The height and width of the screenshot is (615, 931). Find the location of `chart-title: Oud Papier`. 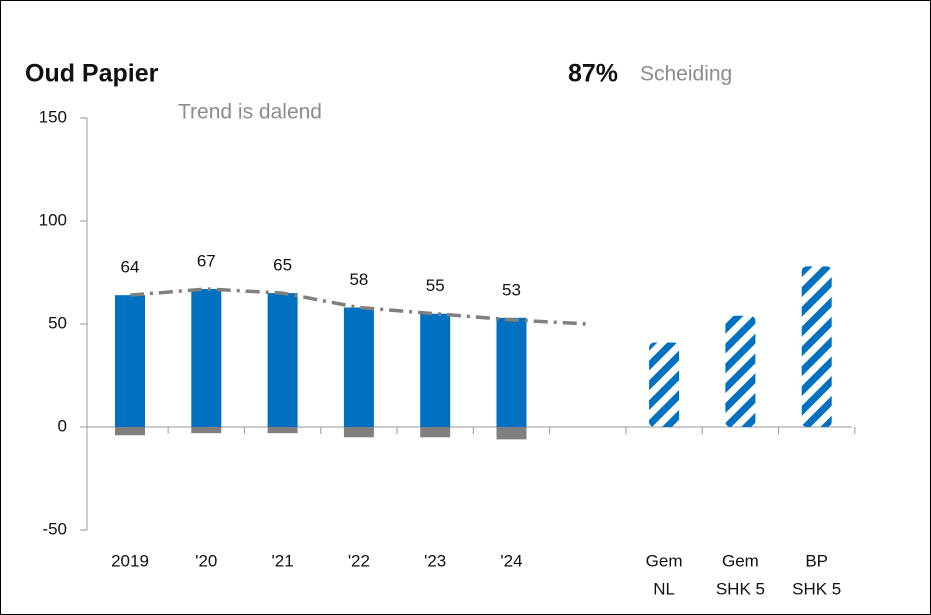

chart-title: Oud Papier is located at coordinates (92, 74).